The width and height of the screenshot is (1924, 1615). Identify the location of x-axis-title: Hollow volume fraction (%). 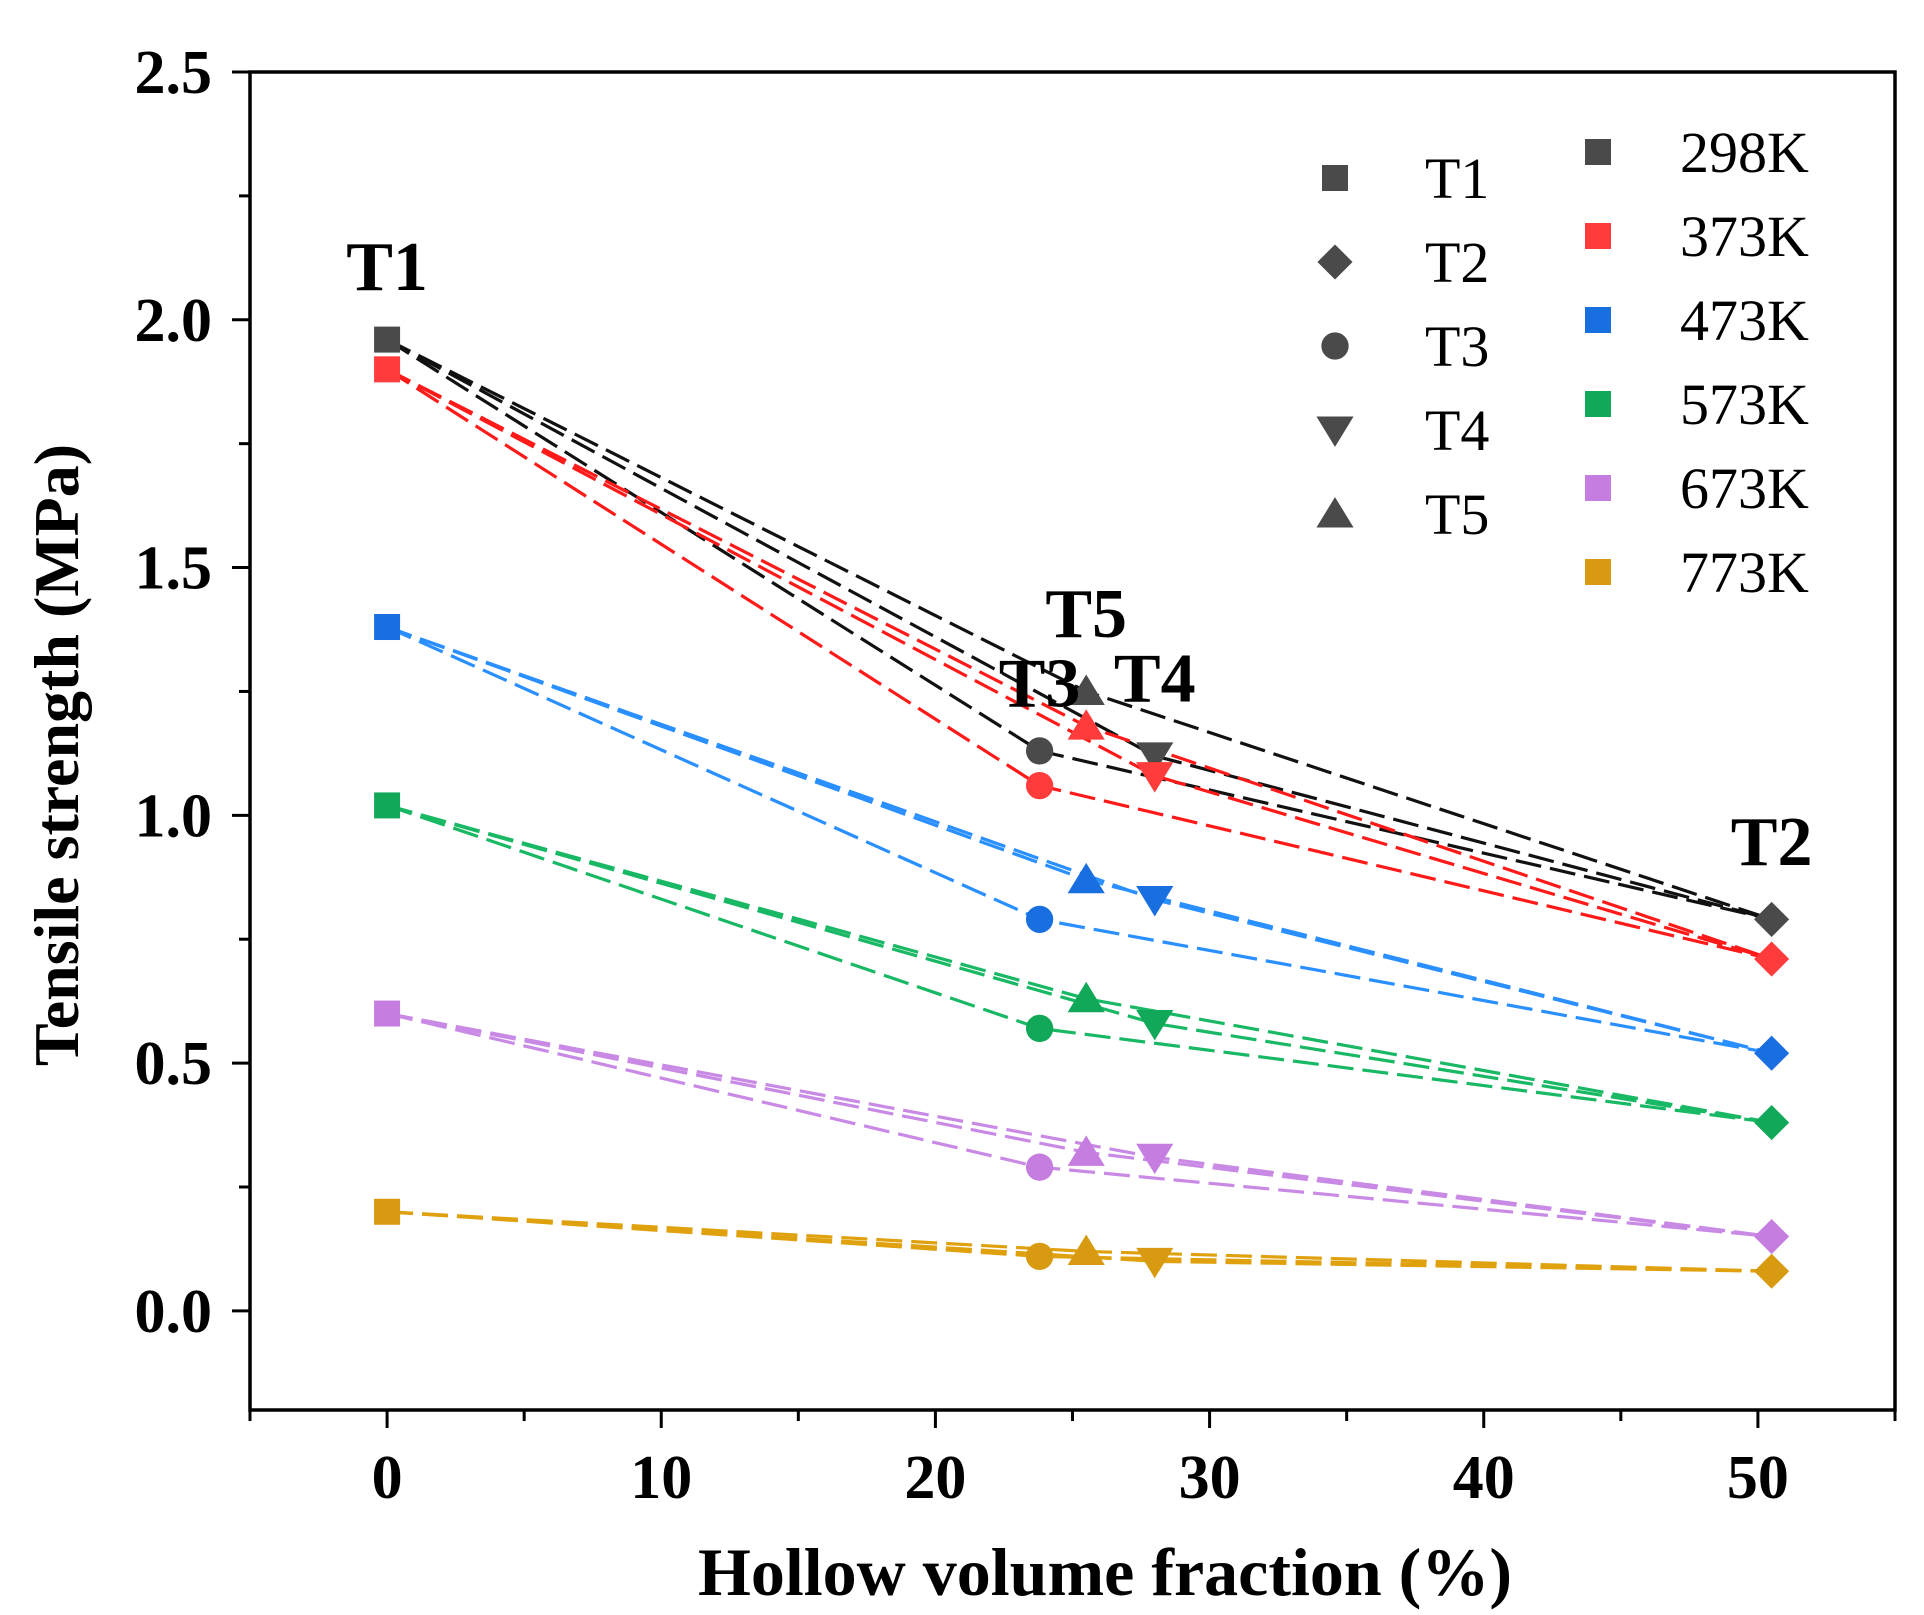
(1105, 1572).